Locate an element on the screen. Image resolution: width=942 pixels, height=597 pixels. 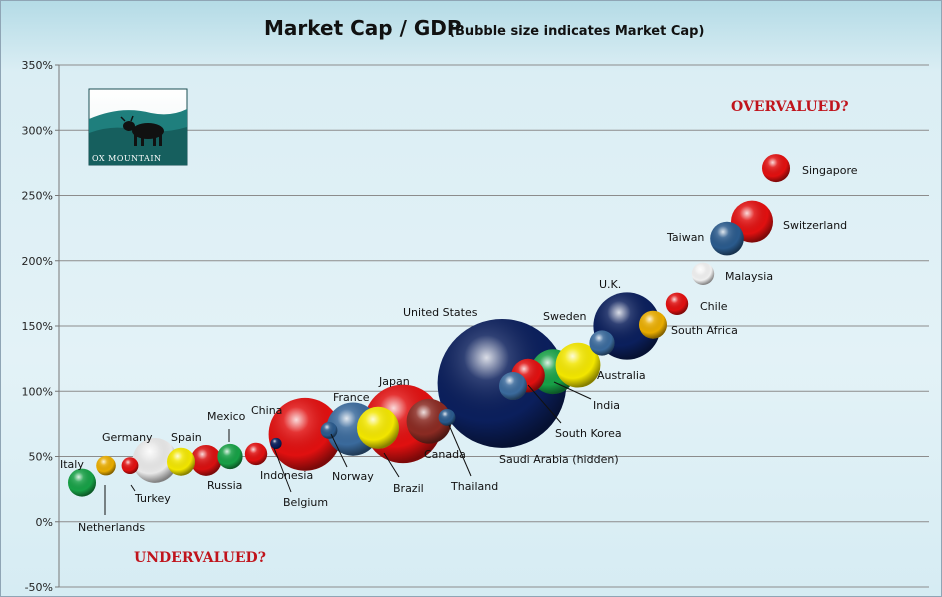
chart-subtitle: (Bubble size indicates Market Cap) is located at coordinates (576, 31).